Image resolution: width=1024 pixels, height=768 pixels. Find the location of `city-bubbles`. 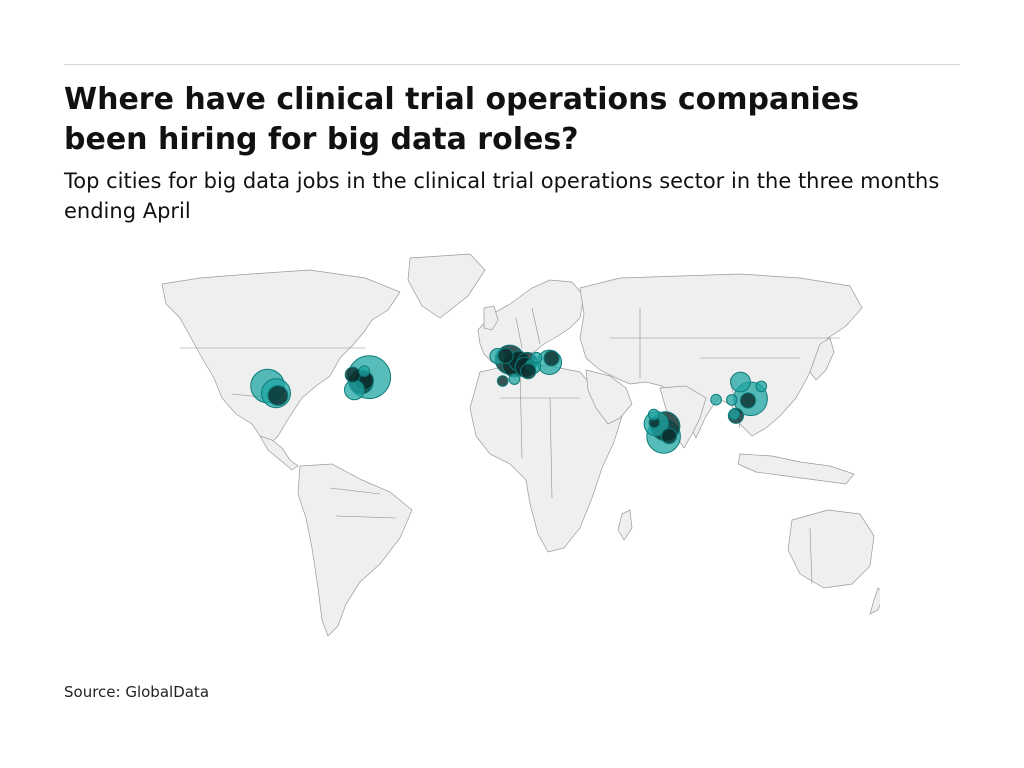

city-bubbles is located at coordinates (509, 399).